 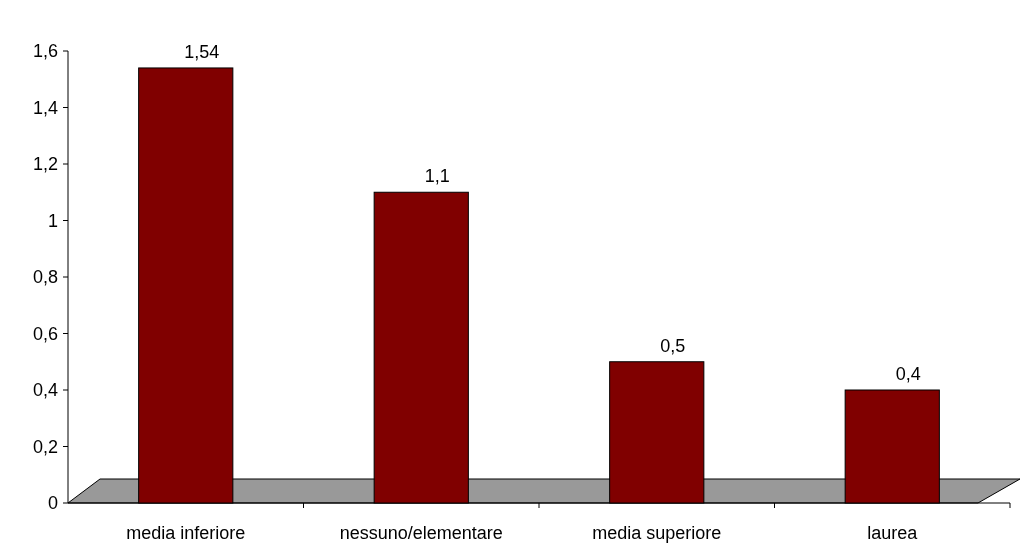 What do you see at coordinates (45, 333) in the screenshot?
I see `y-tick-label: 0,6` at bounding box center [45, 333].